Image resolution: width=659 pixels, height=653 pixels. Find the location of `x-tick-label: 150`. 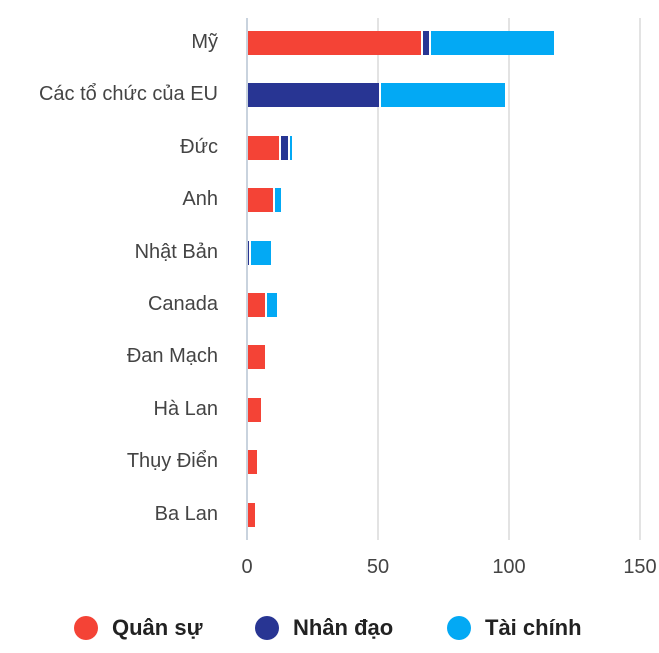

x-tick-label: 150 is located at coordinates (640, 567).